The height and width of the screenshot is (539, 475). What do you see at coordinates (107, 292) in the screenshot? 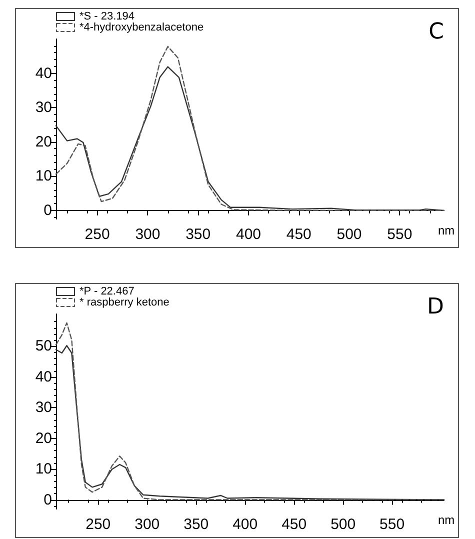
I see `legend-label: *P - 22.467` at bounding box center [107, 292].